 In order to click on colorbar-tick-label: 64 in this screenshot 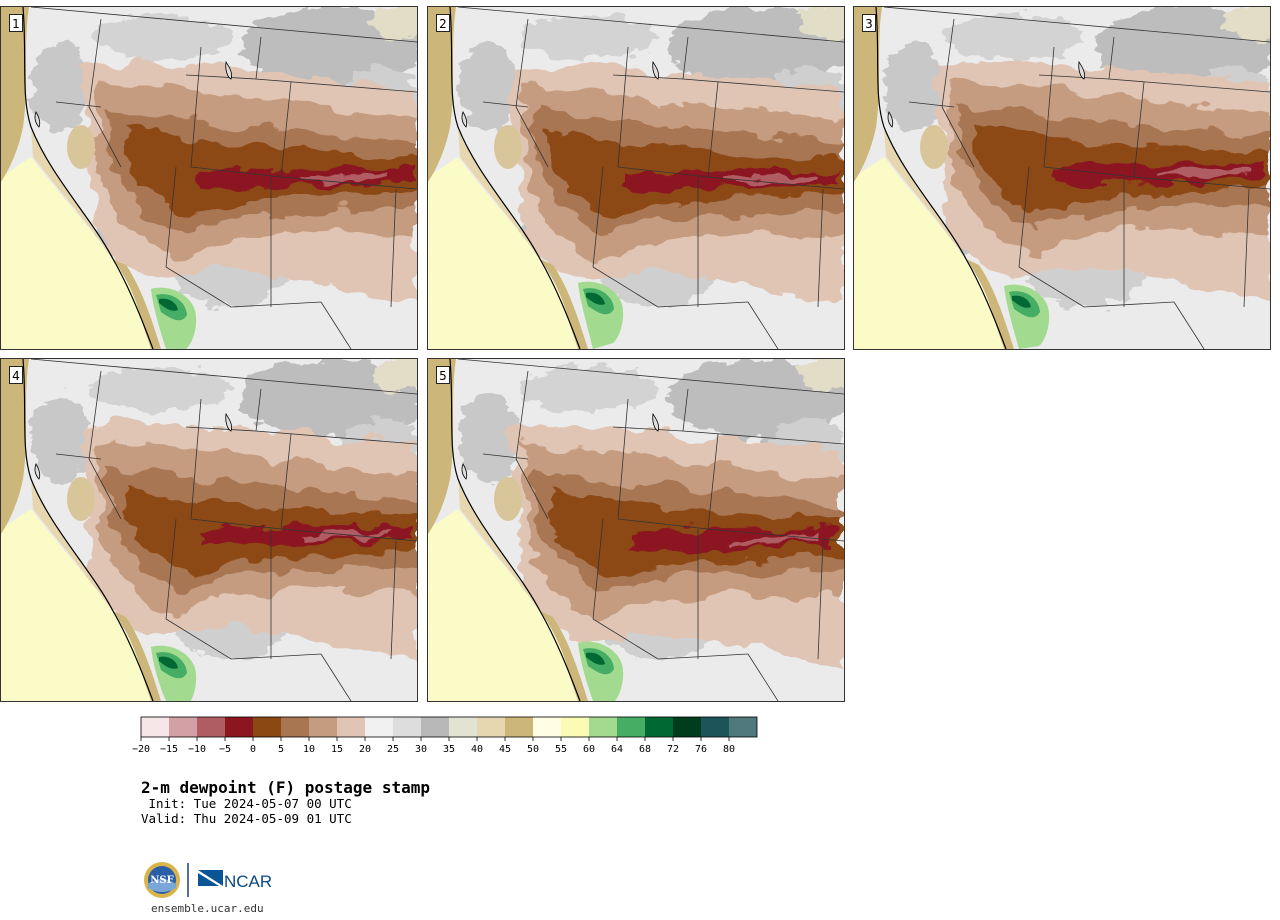, I will do `click(617, 749)`.